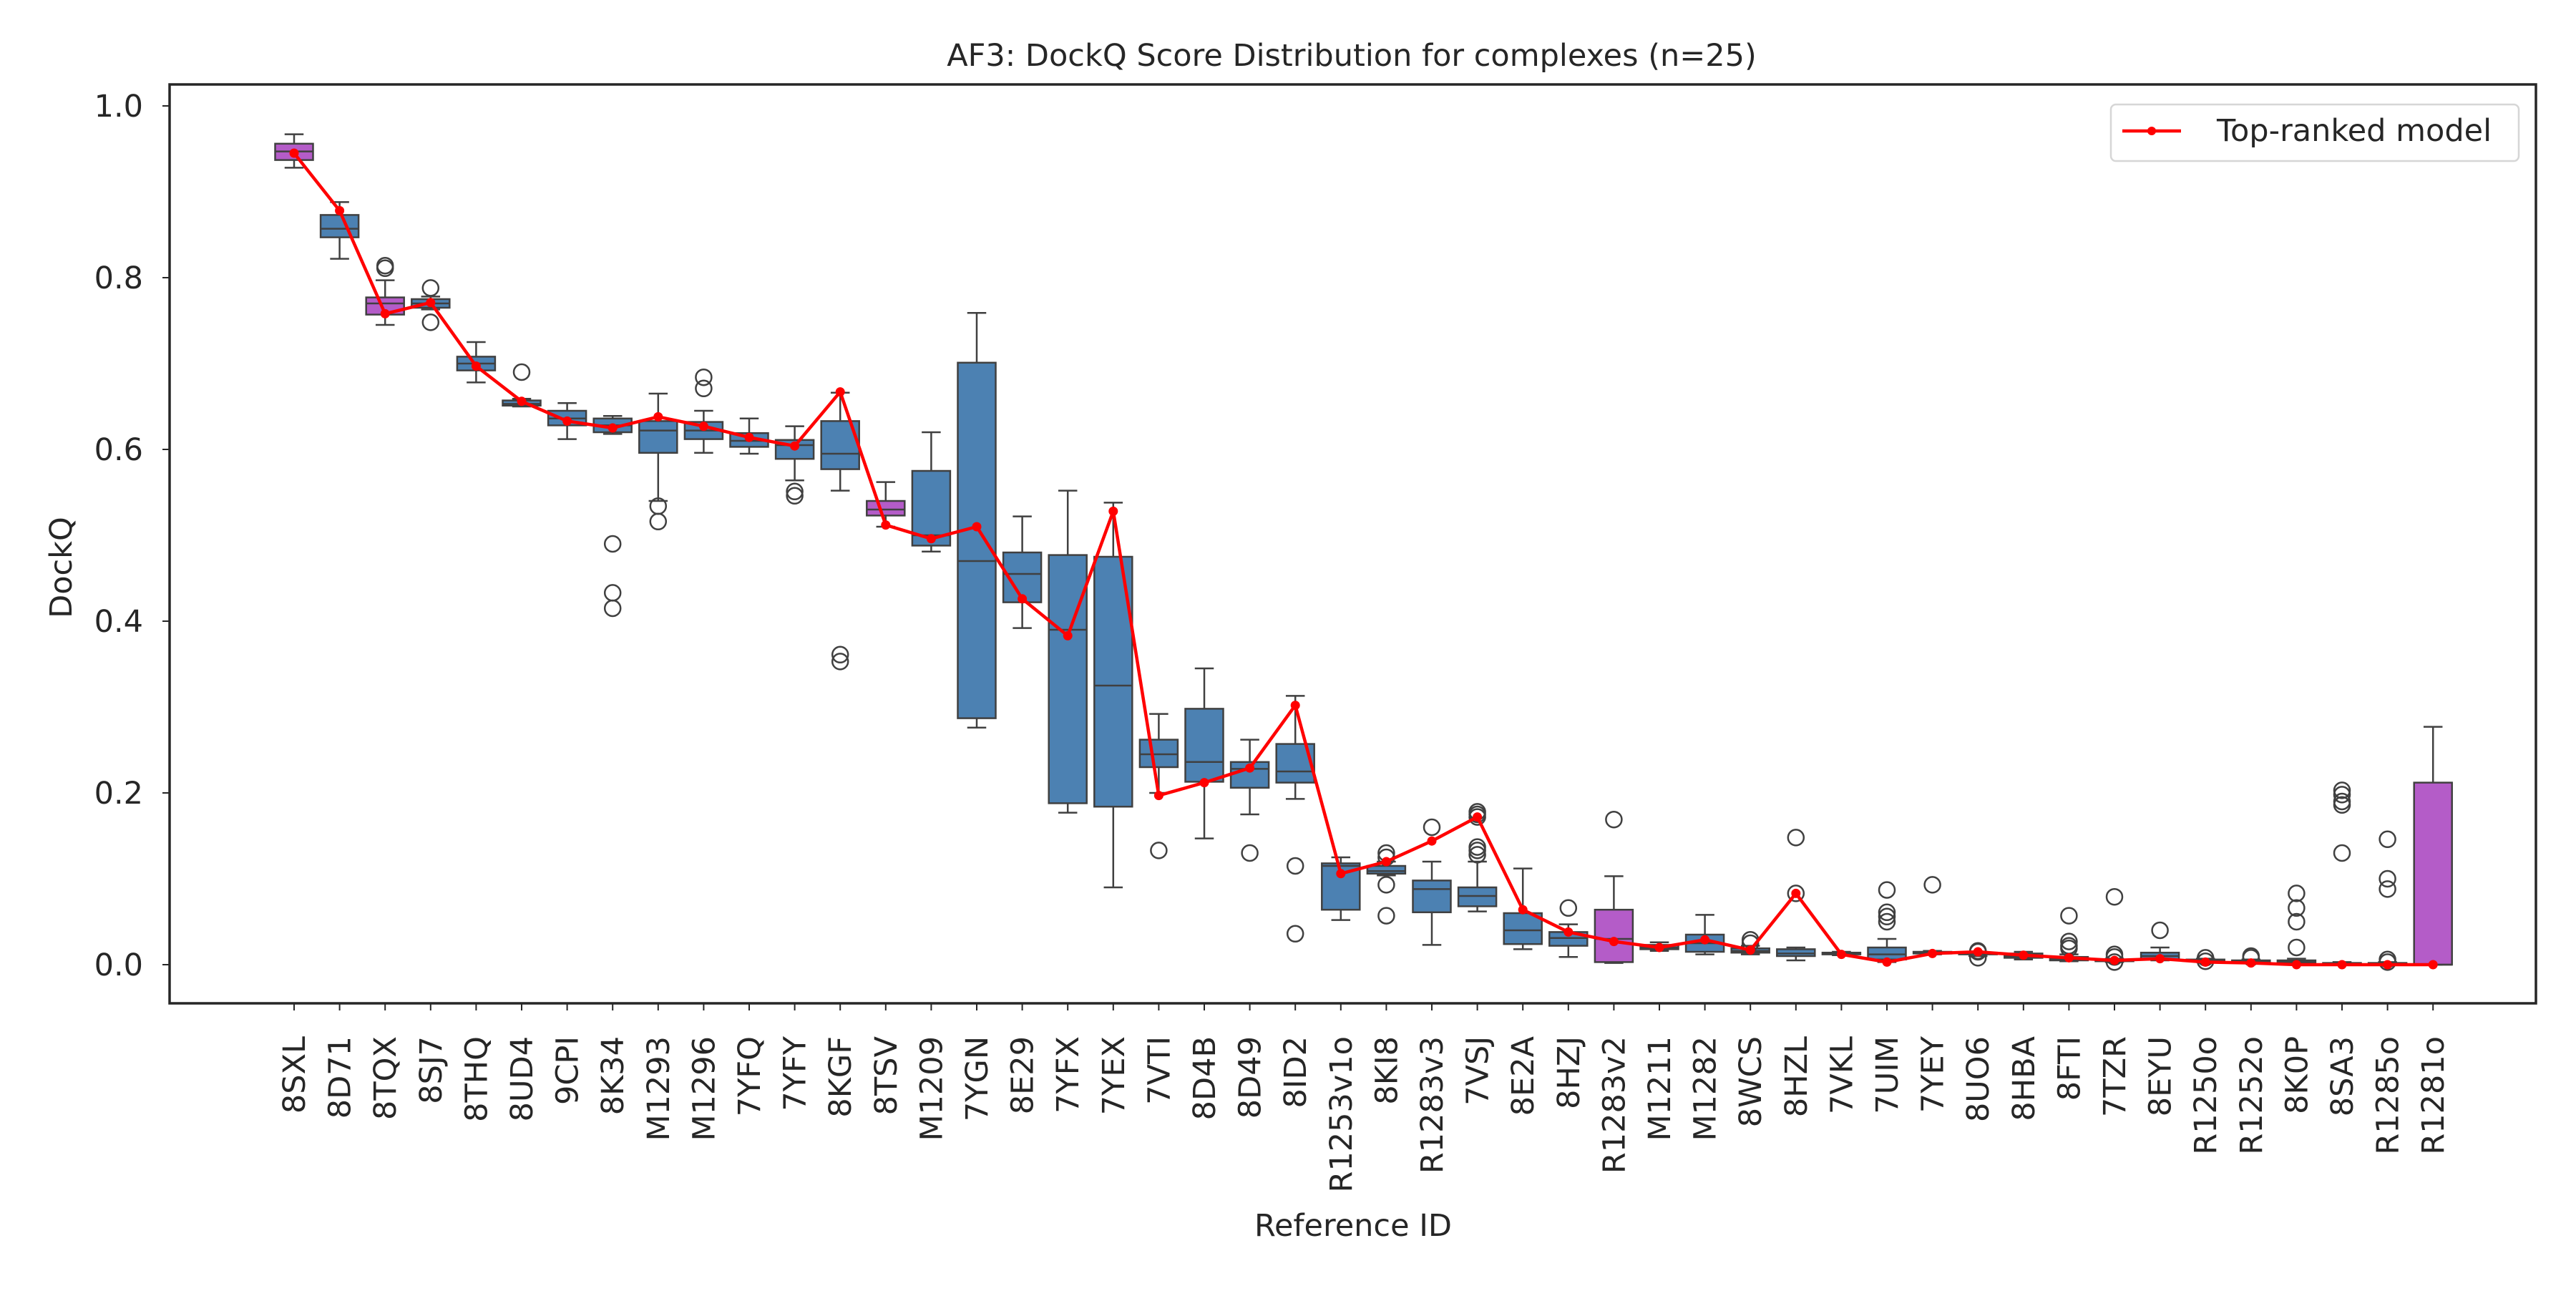 This screenshot has width=2576, height=1291. Describe the element at coordinates (1614, 1105) in the screenshot. I see `x-tick-label: R1283v2` at that location.